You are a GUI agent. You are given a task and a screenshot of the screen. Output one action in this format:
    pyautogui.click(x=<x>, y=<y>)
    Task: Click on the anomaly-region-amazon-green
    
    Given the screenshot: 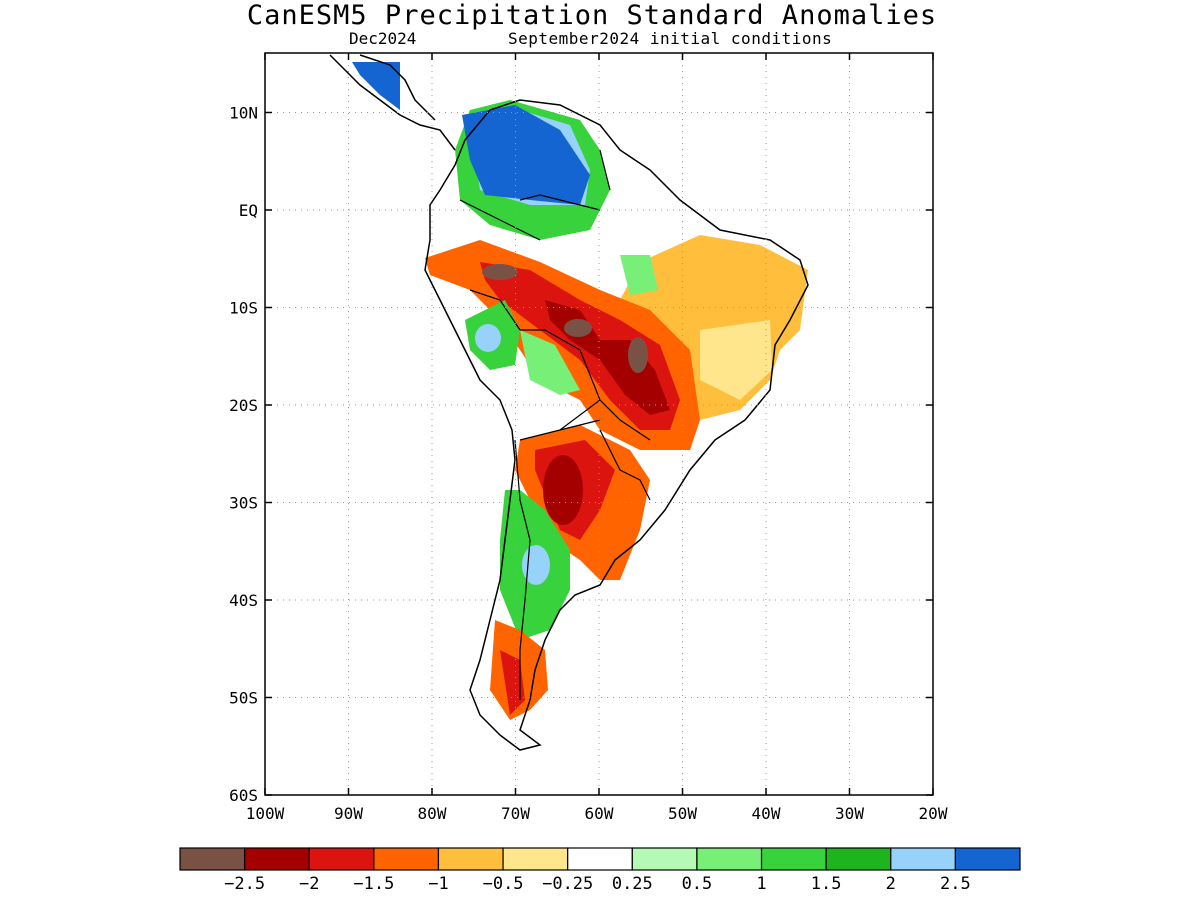 What is the action you would take?
    pyautogui.click(x=639, y=275)
    